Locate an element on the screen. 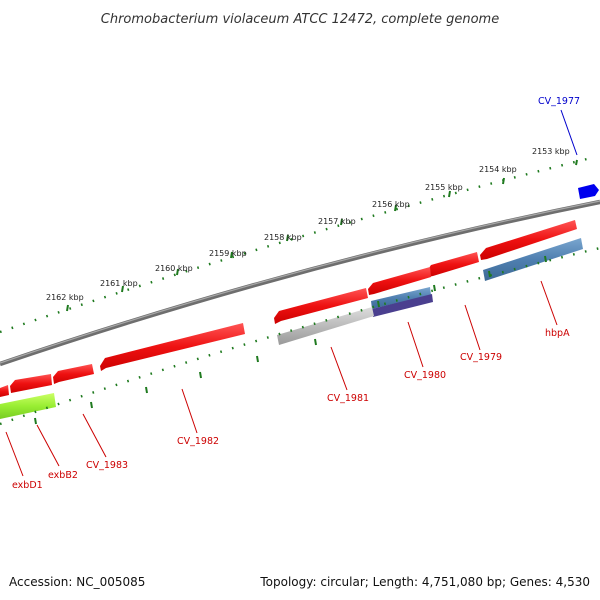 This screenshot has width=600, height=600. tick-label-2162: 2162 kbp is located at coordinates (65, 297).